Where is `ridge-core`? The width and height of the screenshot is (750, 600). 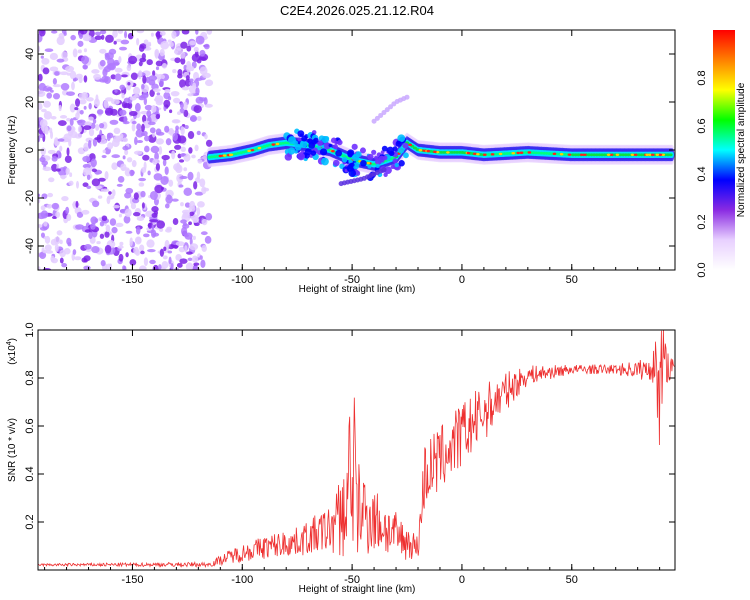
ridge-core is located at coordinates (414, 148).